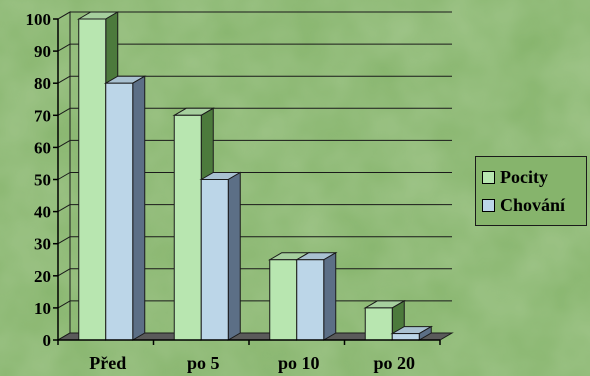  I want to click on legend-swatch-pocity, so click(488, 177).